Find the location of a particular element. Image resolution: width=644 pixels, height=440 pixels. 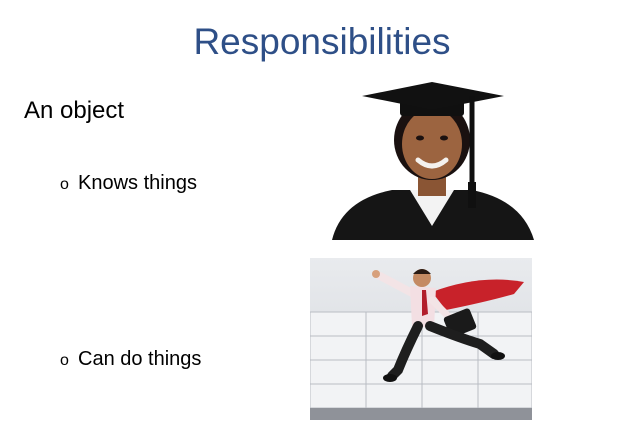

bullet-text: Can do things is located at coordinates (140, 359).